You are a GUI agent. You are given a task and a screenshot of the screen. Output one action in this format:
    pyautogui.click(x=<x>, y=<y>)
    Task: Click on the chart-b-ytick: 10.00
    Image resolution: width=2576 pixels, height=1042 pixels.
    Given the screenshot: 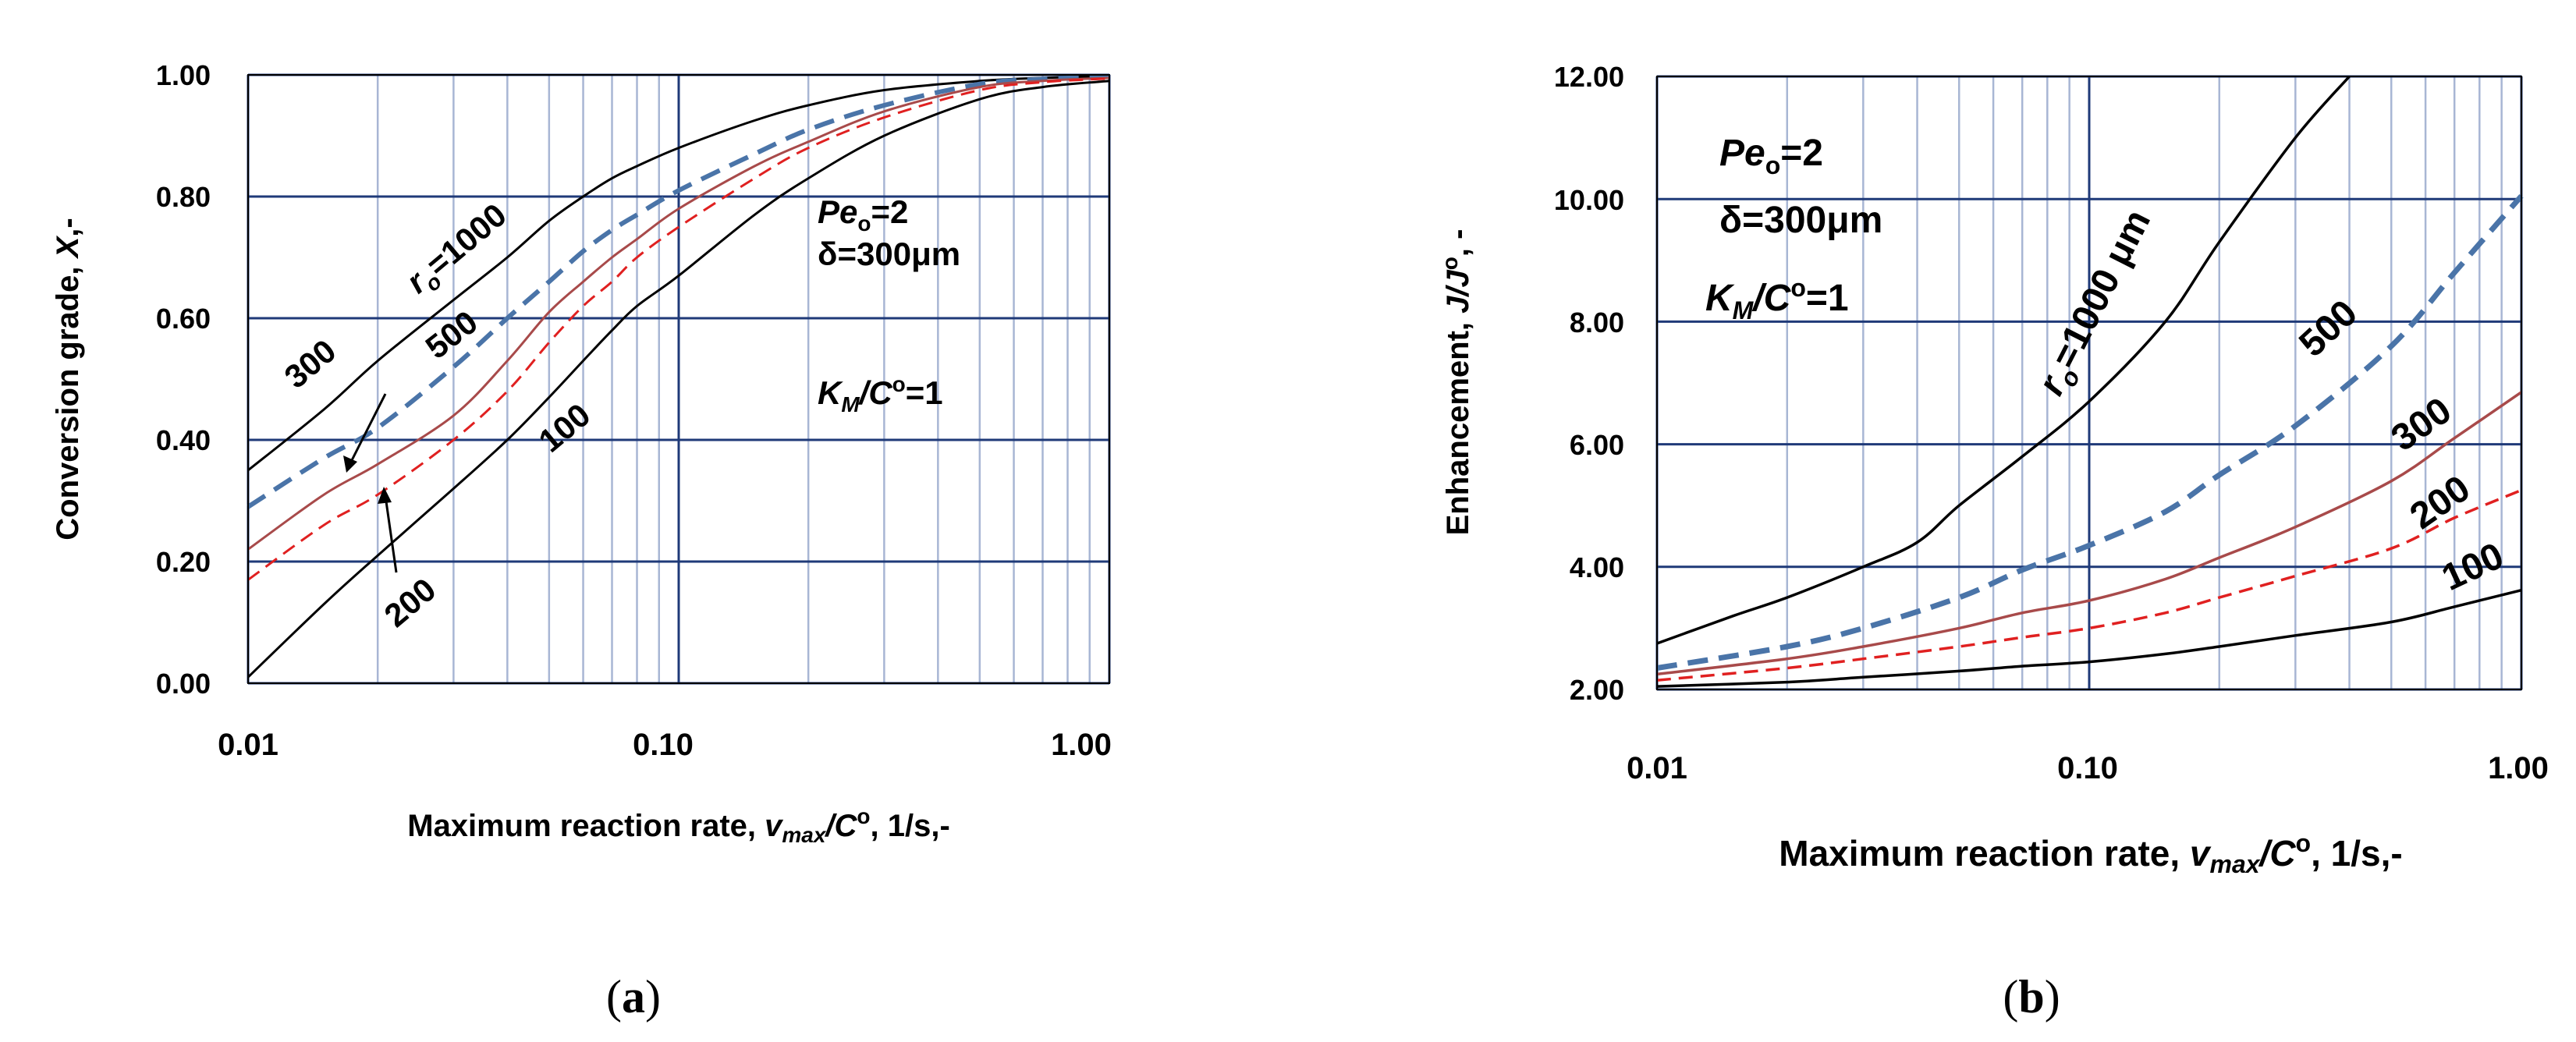 What is the action you would take?
    pyautogui.click(x=1589, y=200)
    